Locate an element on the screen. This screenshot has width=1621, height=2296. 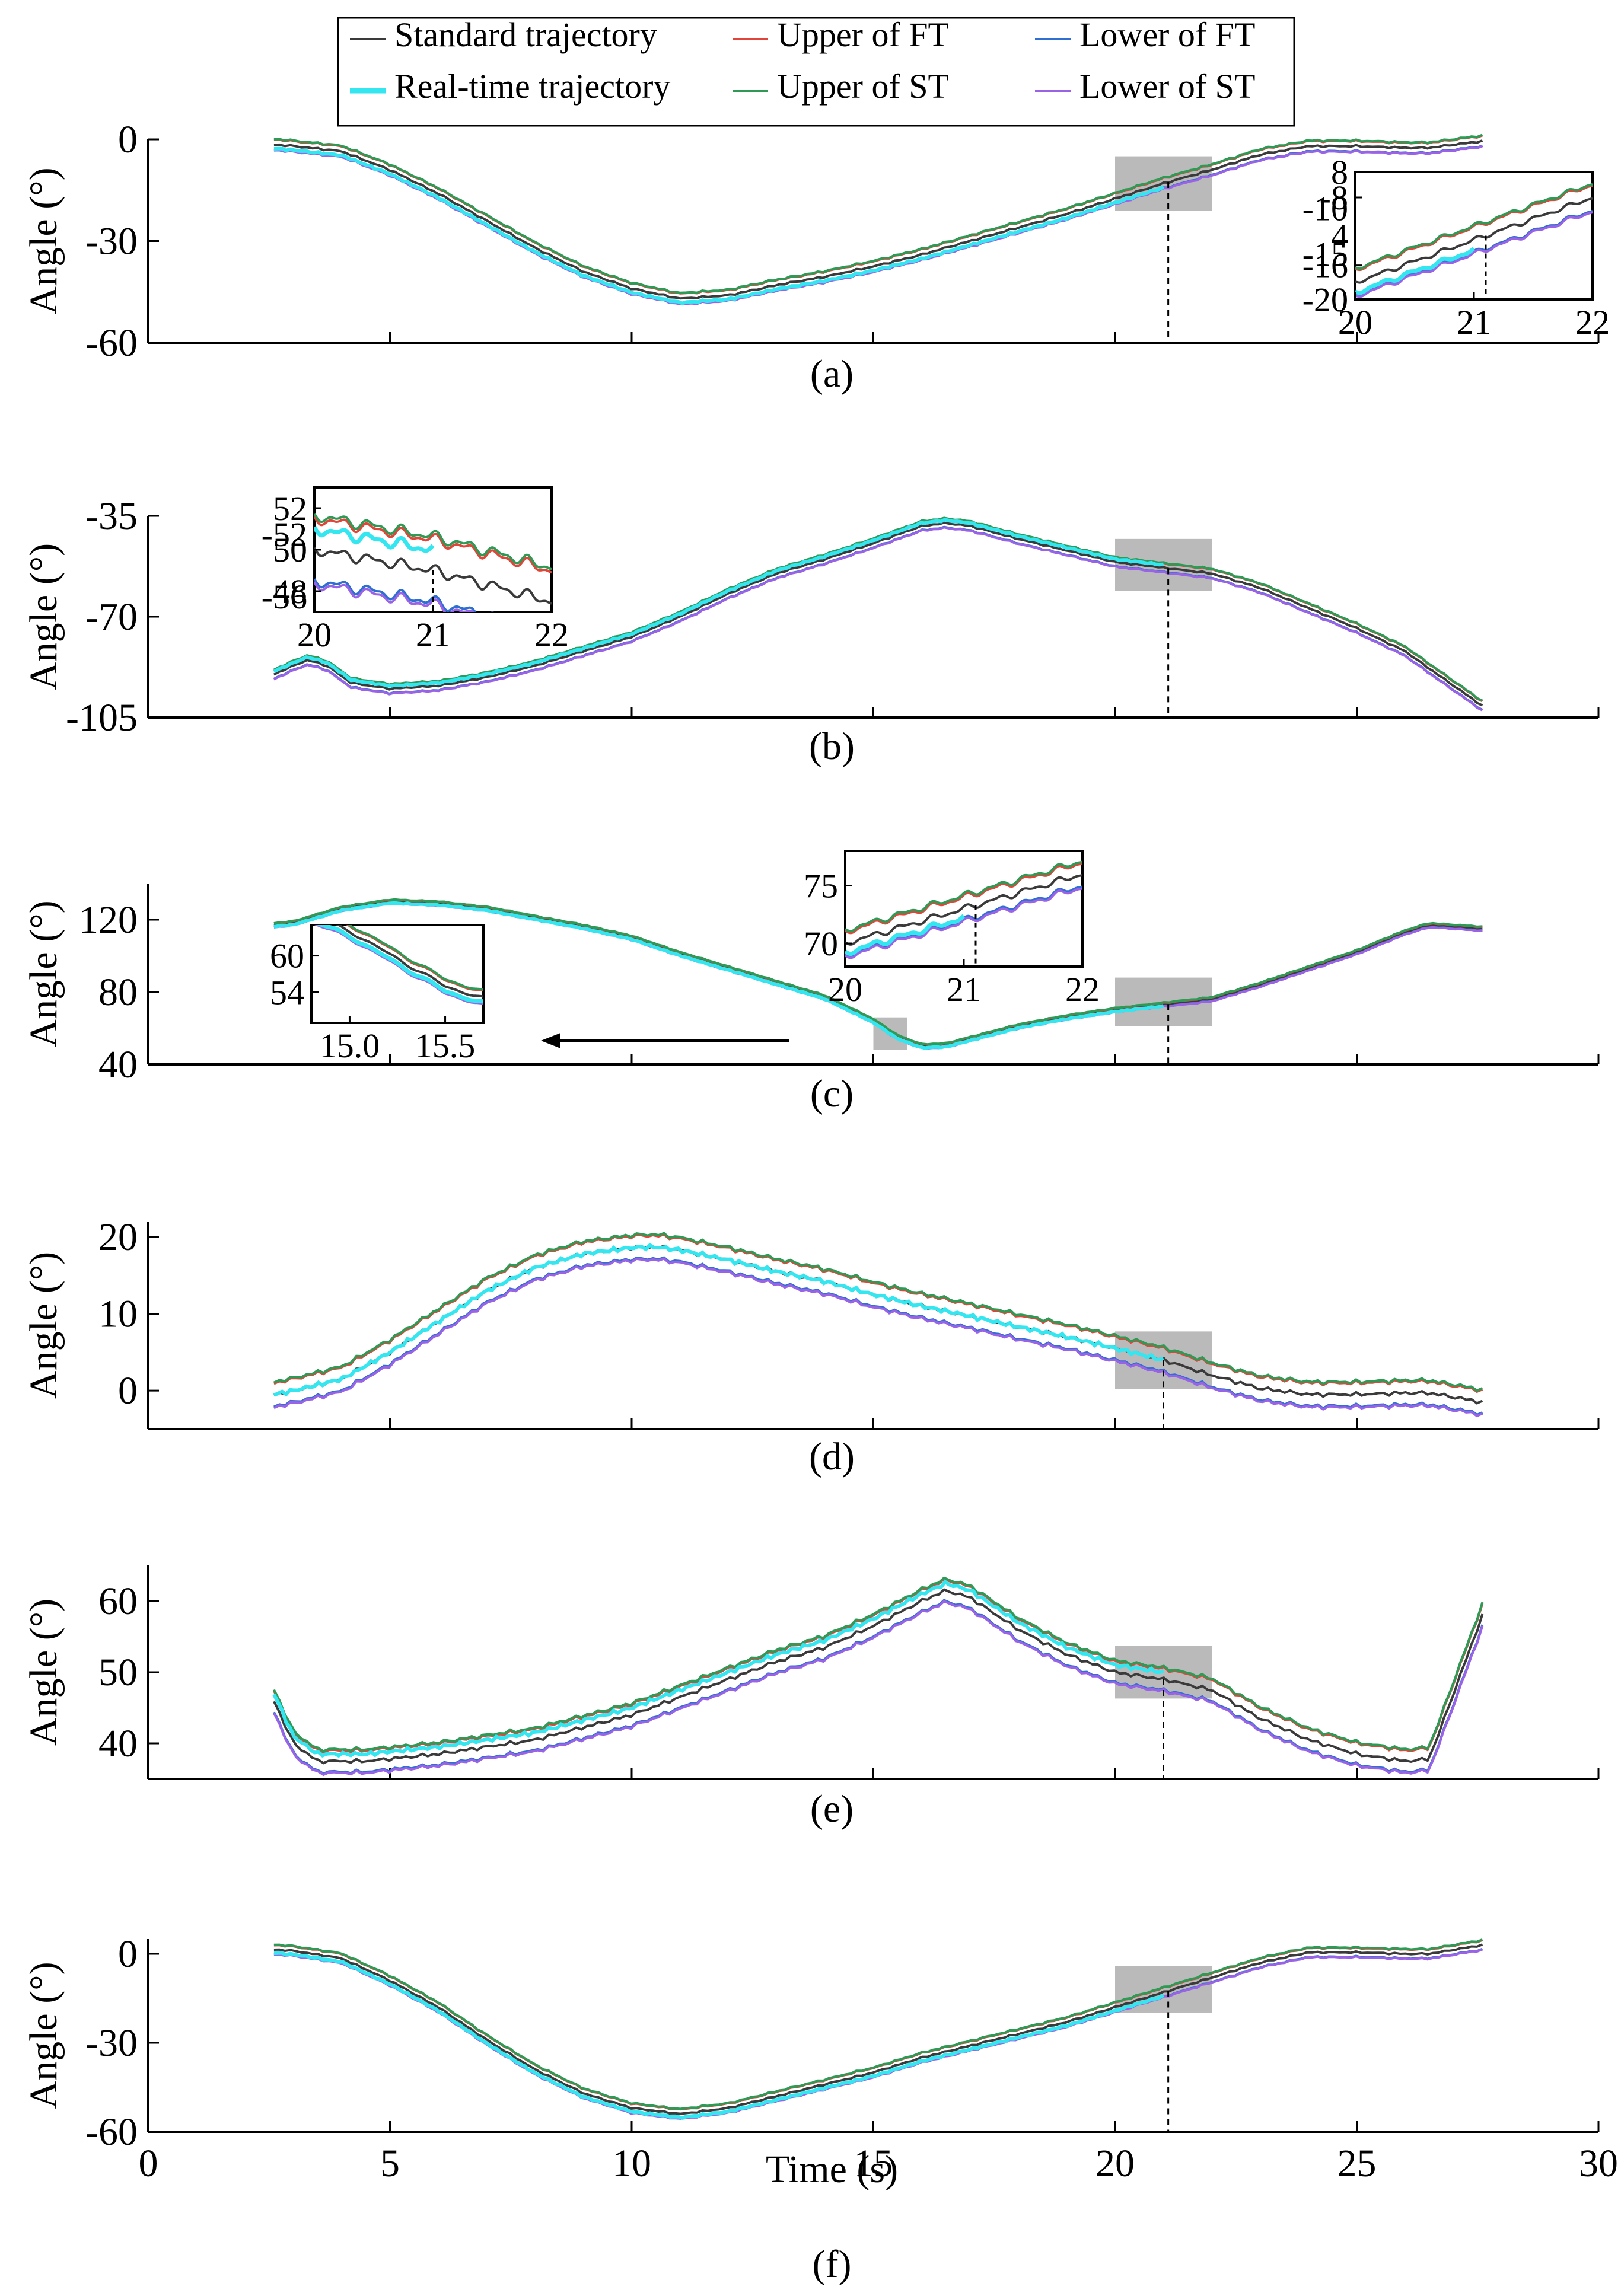
inset-y-tick-label: 48 is located at coordinates (290, 591).